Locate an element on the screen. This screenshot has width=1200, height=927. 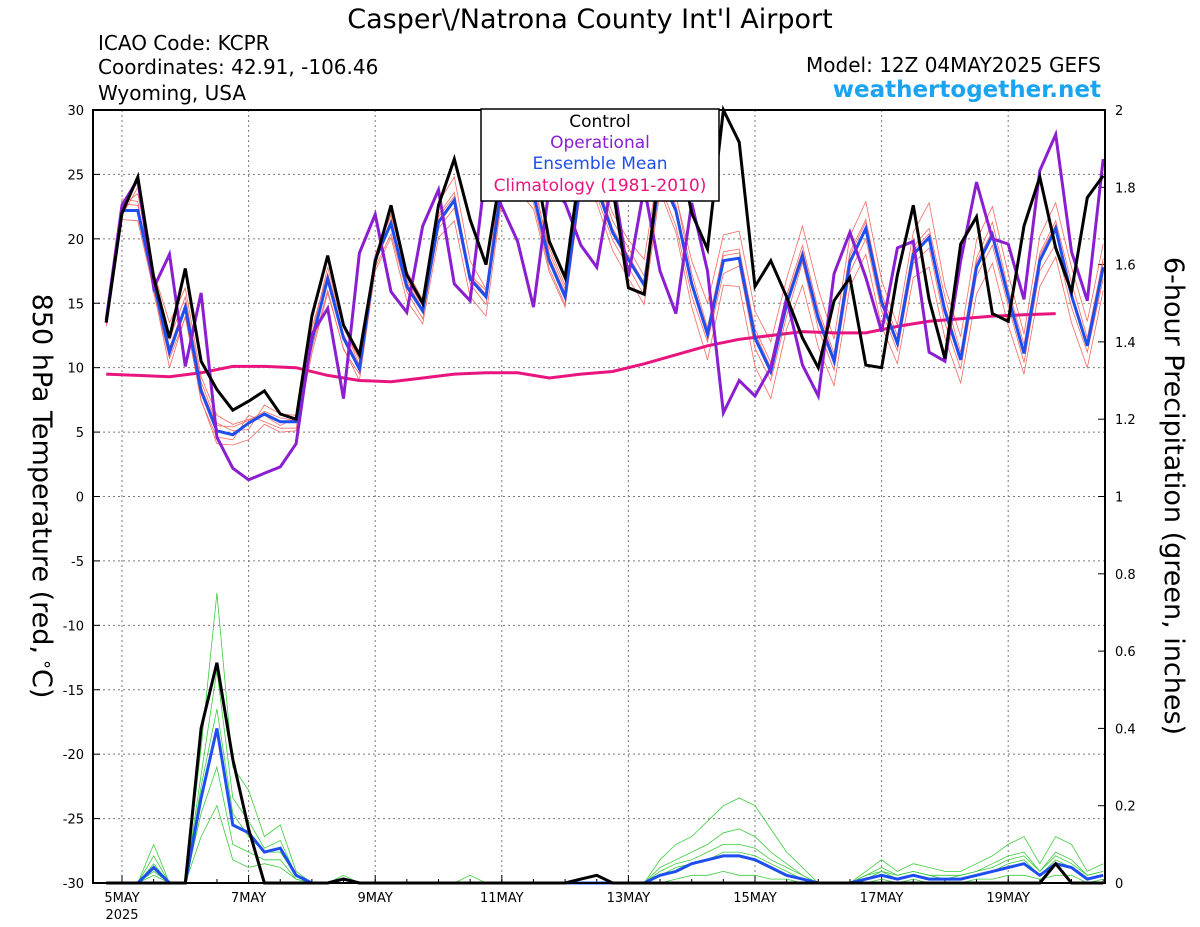
y2-tick-label: 0.4 is located at coordinates (1125, 729).